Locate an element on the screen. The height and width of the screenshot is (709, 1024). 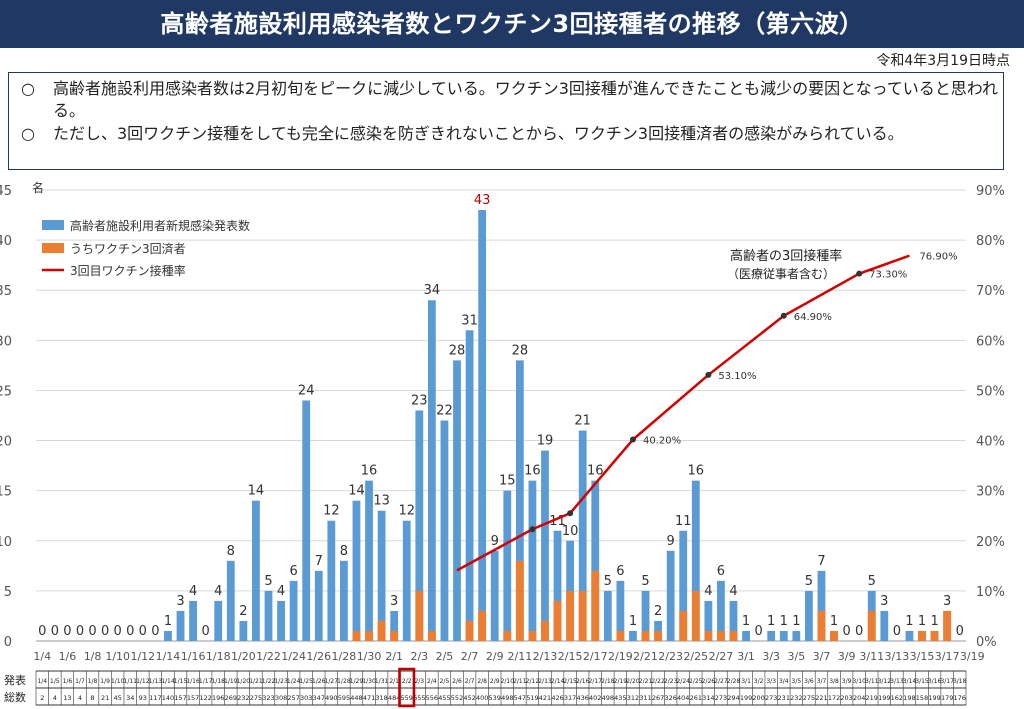
bar-value-label: 43 is located at coordinates (482, 200).